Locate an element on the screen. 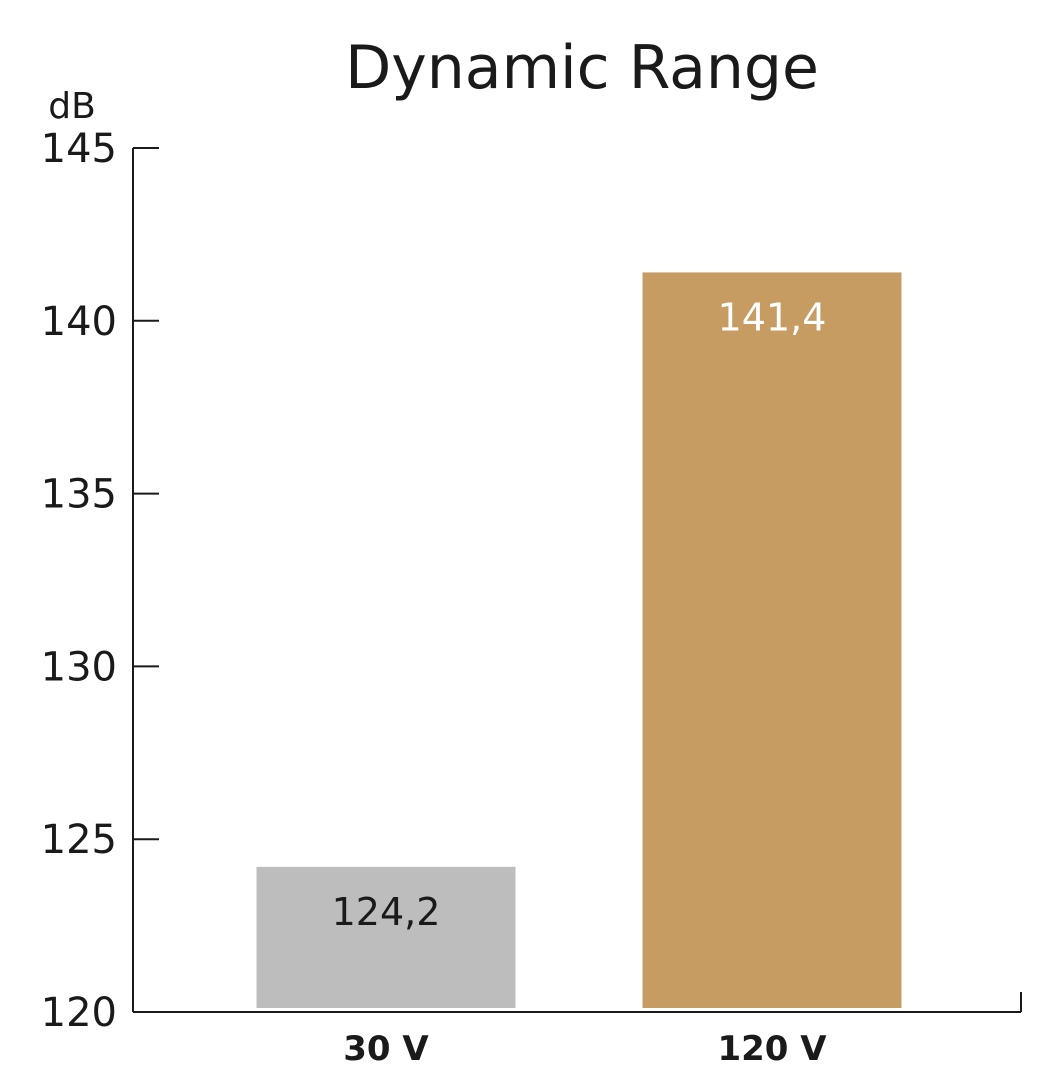 Image resolution: width=1048 pixels, height=1080 pixels. y-axis-unit-label: dB is located at coordinates (72, 106).